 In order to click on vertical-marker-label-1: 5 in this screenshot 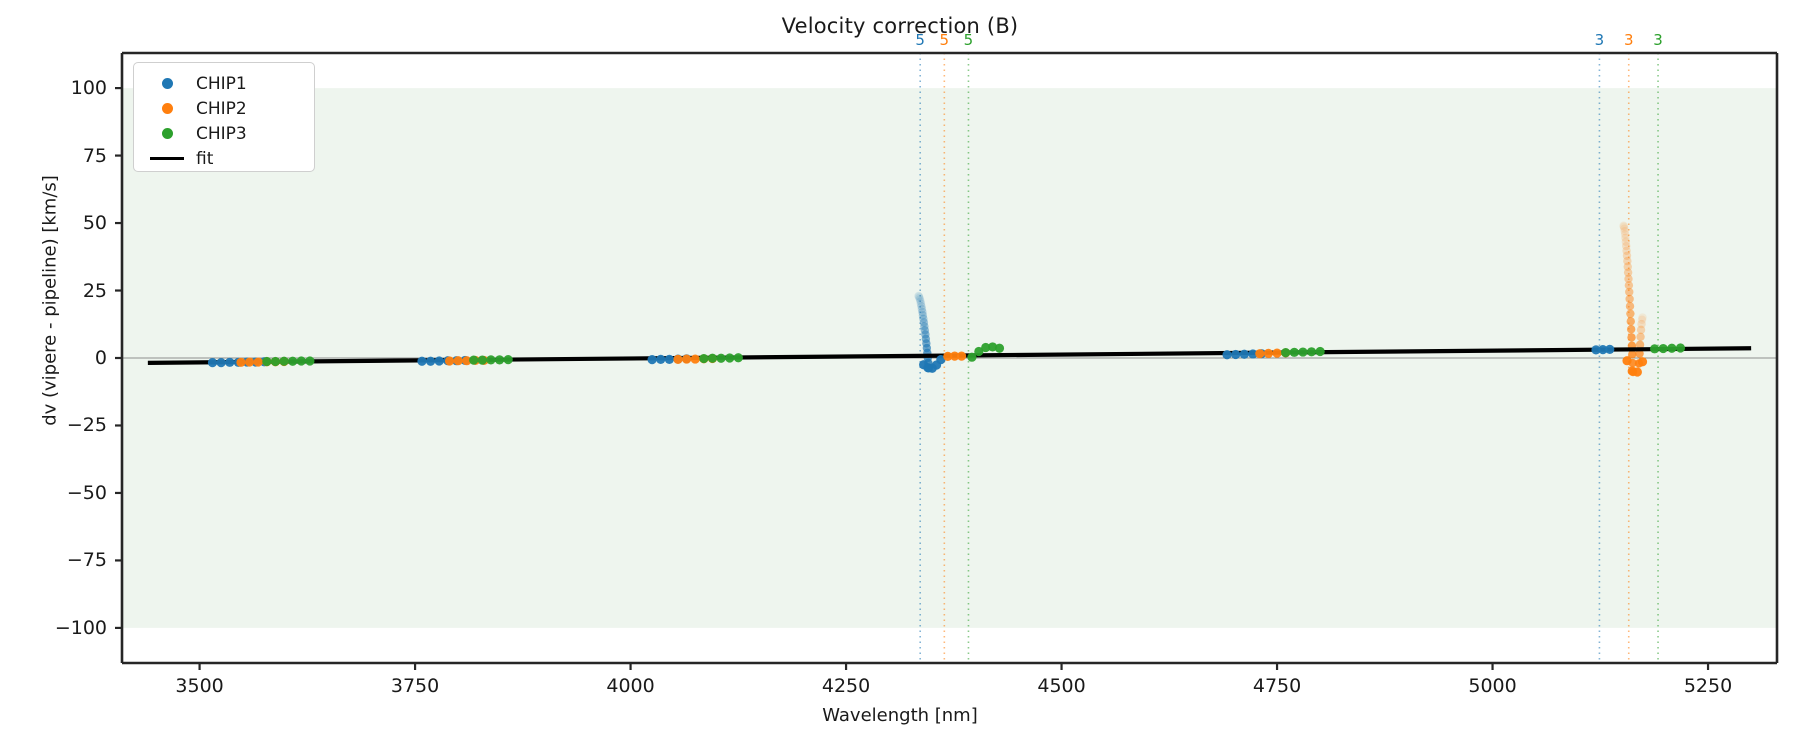, I will do `click(944, 40)`.